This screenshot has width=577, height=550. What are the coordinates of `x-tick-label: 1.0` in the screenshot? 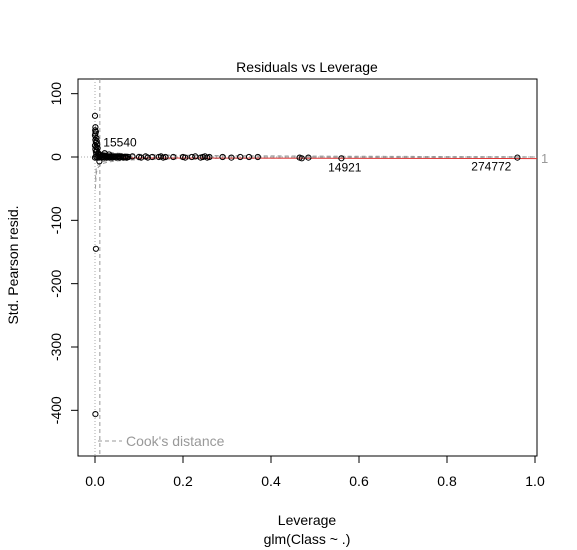 It's located at (535, 481).